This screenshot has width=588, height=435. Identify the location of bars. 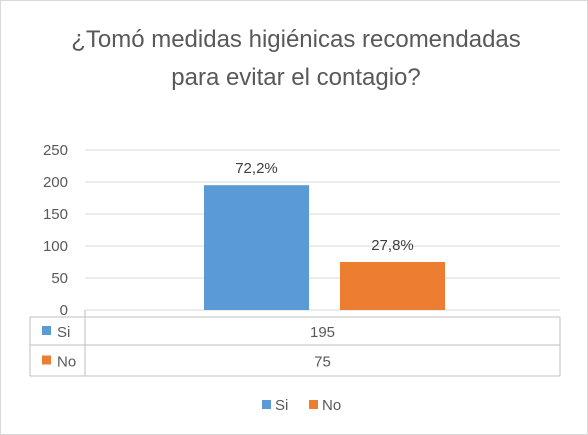
(324, 247).